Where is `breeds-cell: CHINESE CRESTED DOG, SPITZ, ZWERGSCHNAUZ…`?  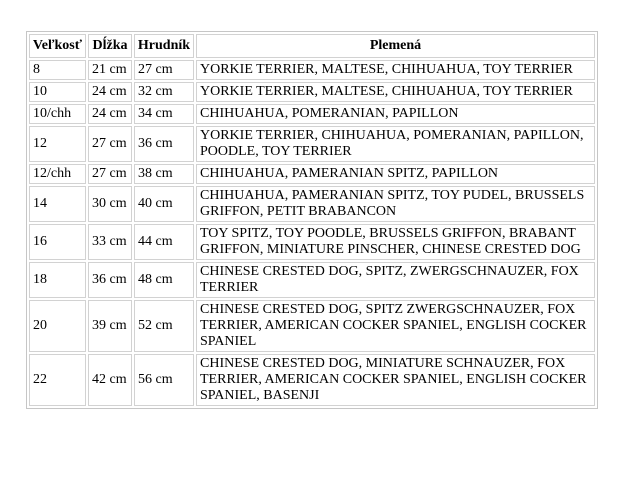
breeds-cell: CHINESE CRESTED DOG, SPITZ, ZWERGSCHNAUZ… is located at coordinates (395, 280).